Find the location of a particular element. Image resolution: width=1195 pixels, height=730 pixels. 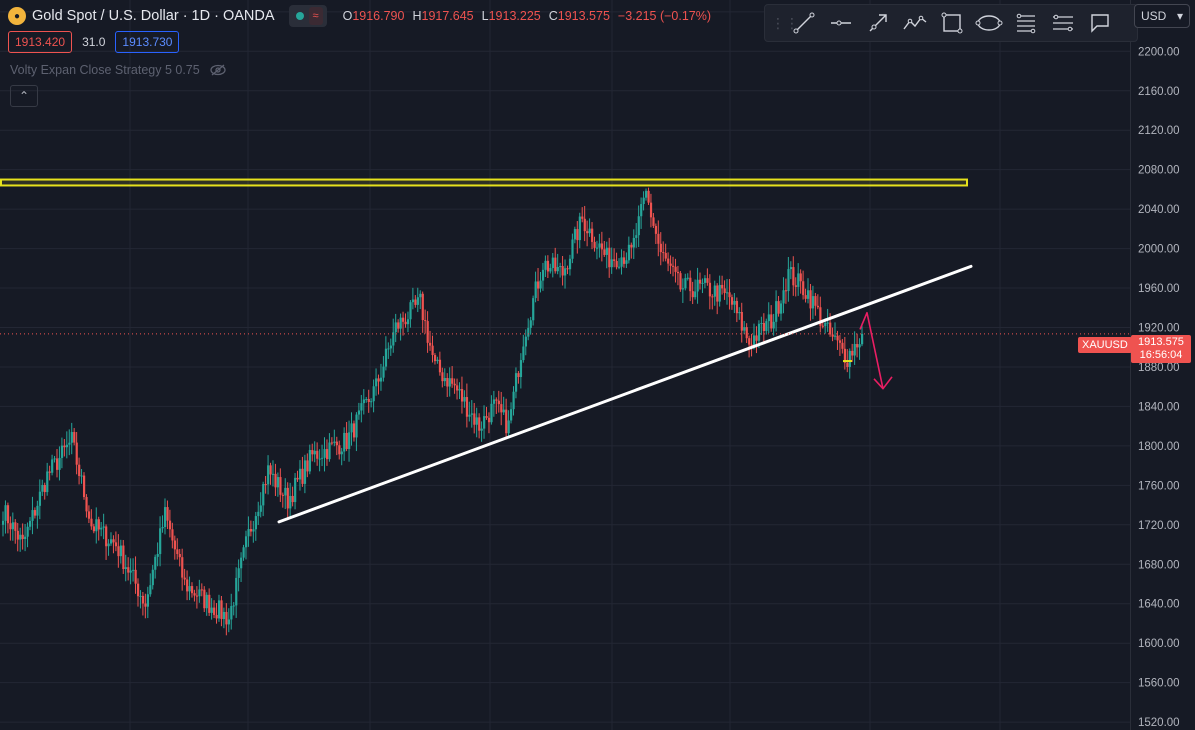

indicator-legend: Volty Expan Close Strategy 5 0.75 is located at coordinates (118, 70).